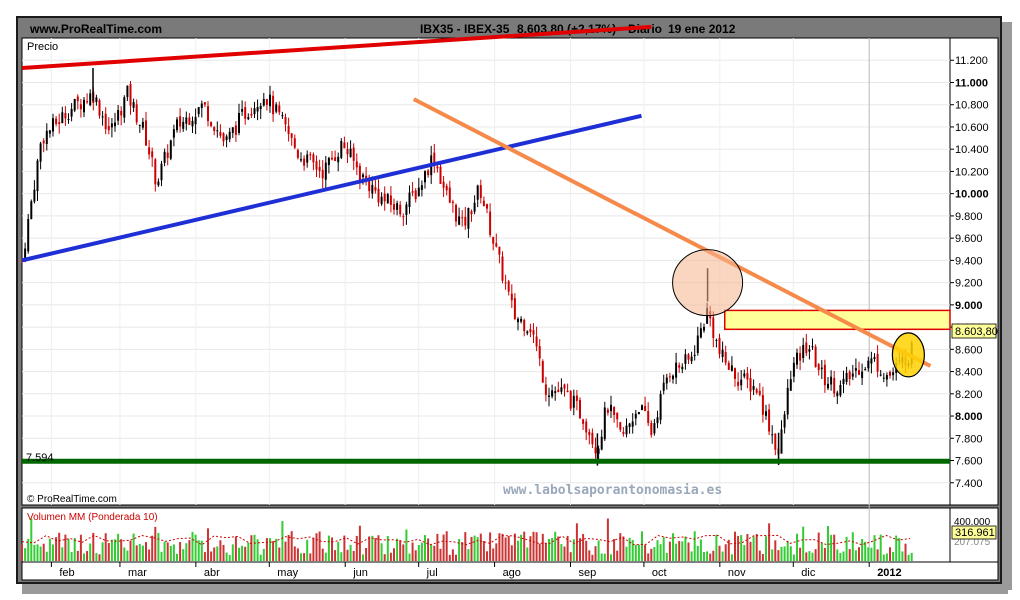 Image resolution: width=1020 pixels, height=600 pixels. What do you see at coordinates (1007, 306) in the screenshot?
I see `frame-shadow-right` at bounding box center [1007, 306].